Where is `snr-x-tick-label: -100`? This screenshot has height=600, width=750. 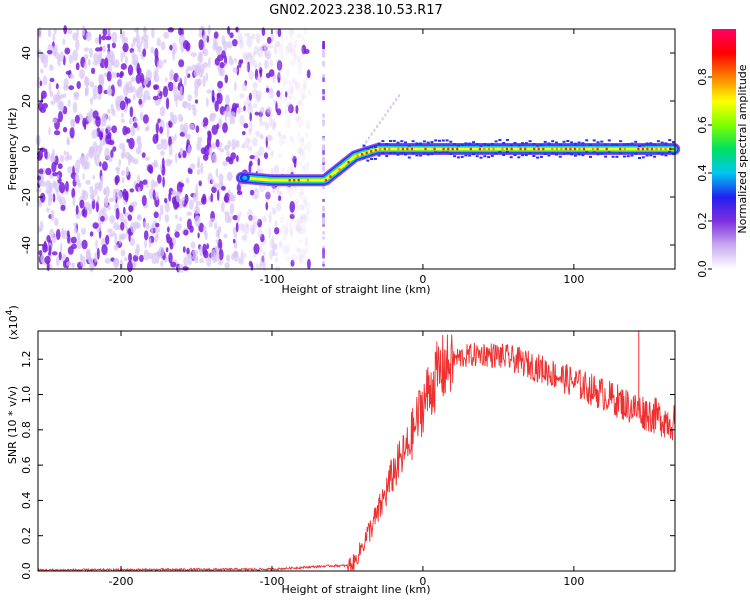
snr-x-tick-label: -100 is located at coordinates (271, 581).